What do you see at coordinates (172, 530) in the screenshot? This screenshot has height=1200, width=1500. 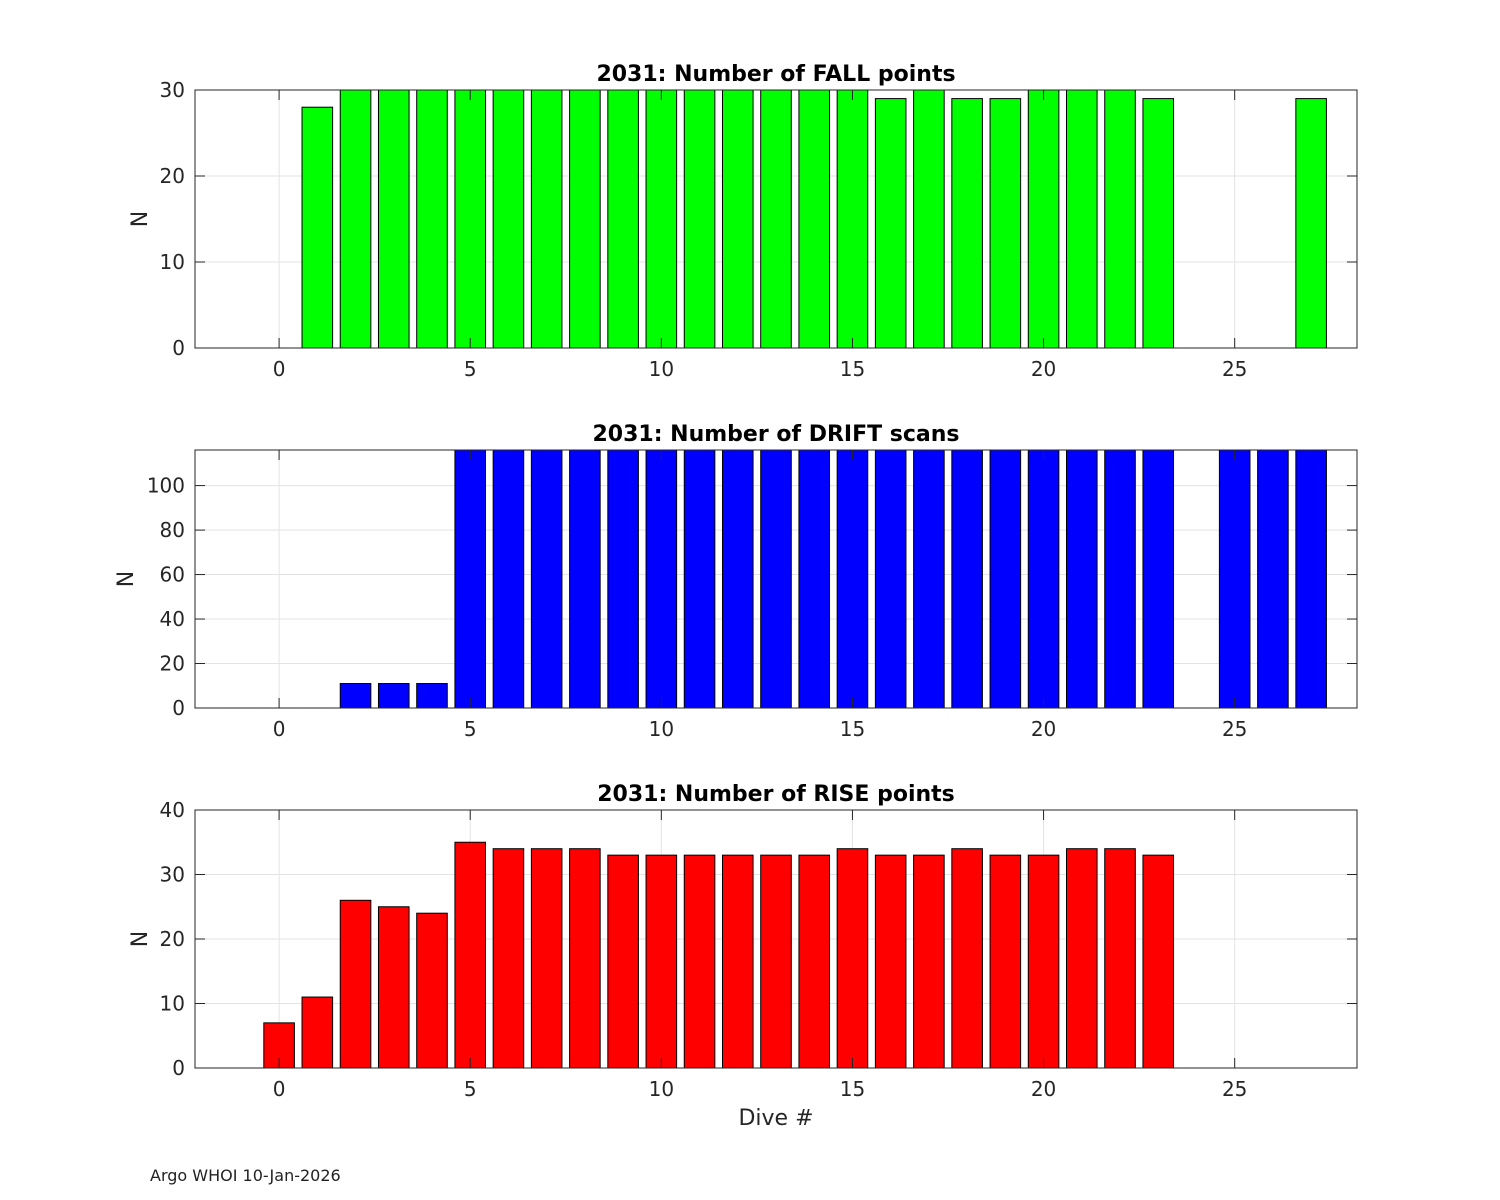 I see `y-tick-label: 80` at bounding box center [172, 530].